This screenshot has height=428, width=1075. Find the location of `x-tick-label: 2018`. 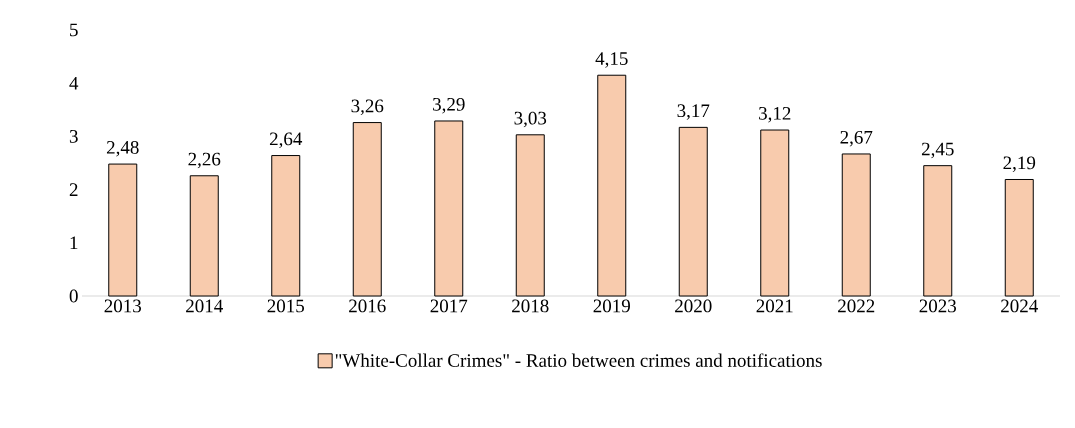

x-tick-label: 2018 is located at coordinates (530, 306).